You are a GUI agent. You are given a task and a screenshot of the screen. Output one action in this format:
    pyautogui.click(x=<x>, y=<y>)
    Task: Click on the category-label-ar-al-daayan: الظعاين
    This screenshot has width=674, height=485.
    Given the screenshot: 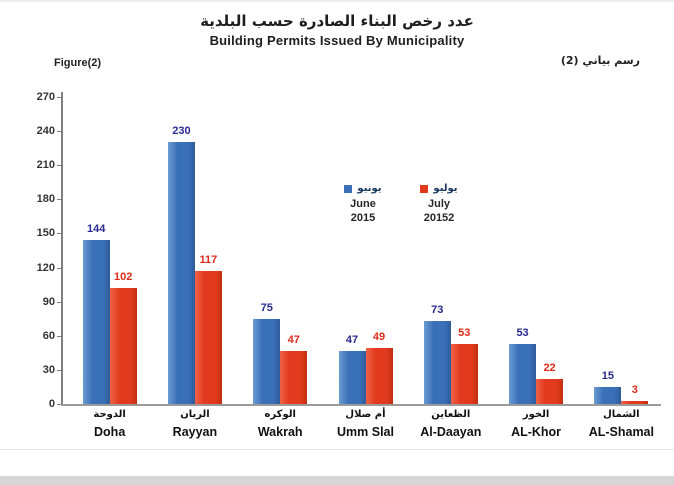 What is the action you would take?
    pyautogui.click(x=451, y=414)
    